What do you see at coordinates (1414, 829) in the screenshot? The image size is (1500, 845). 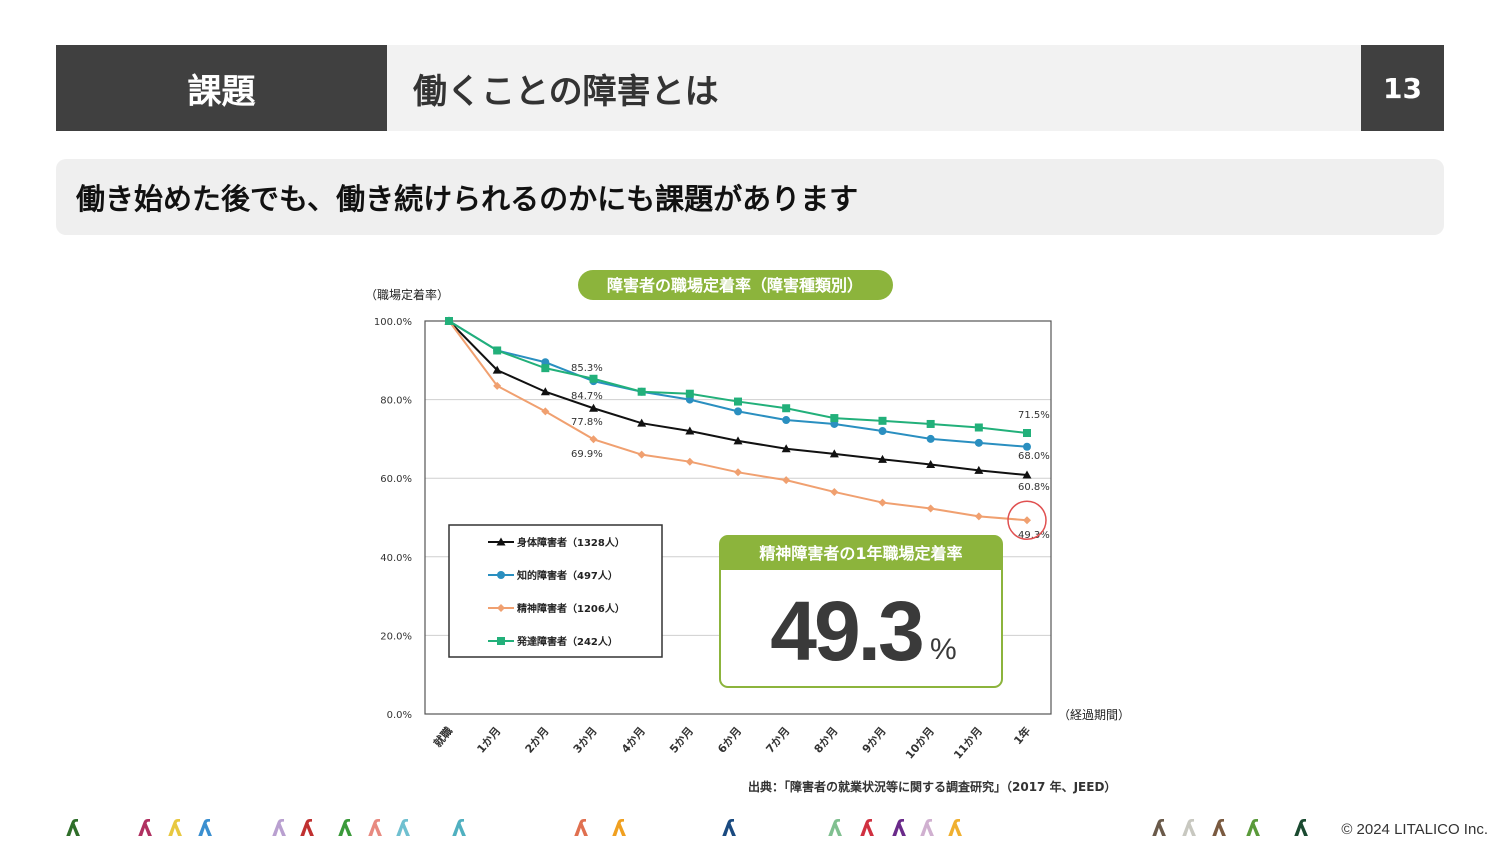 I see `copyright: © 2024 LITALICO Inc.` at bounding box center [1414, 829].